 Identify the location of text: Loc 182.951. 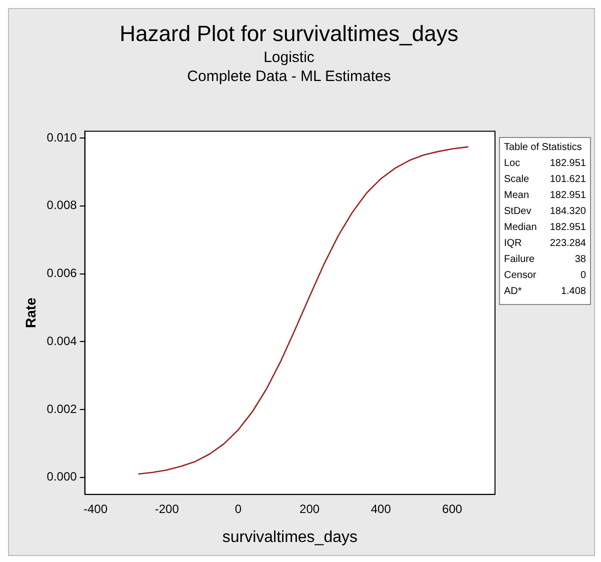
(545, 163).